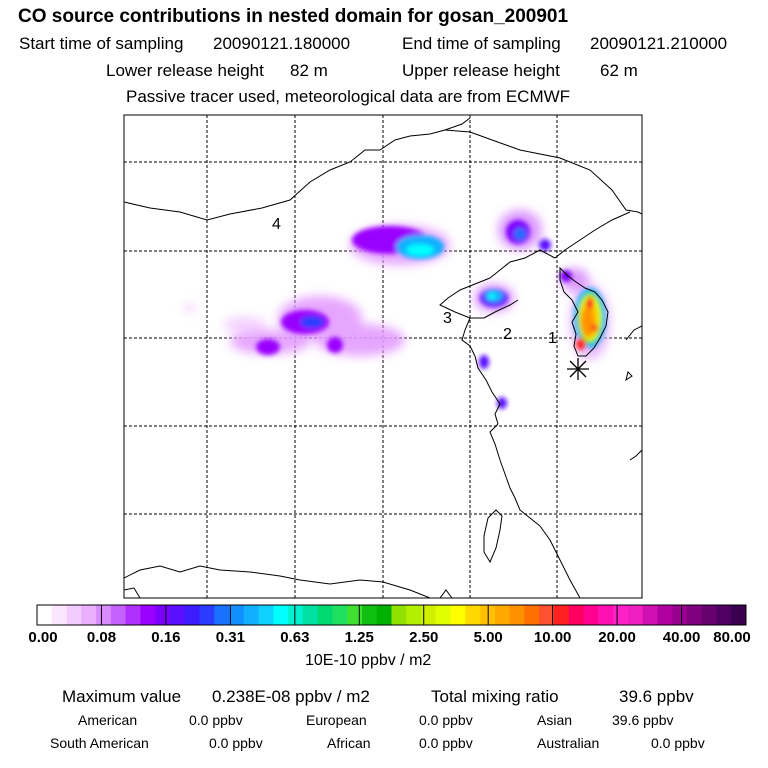  Describe the element at coordinates (568, 743) in the screenshot. I see `region-name: Australian` at that location.